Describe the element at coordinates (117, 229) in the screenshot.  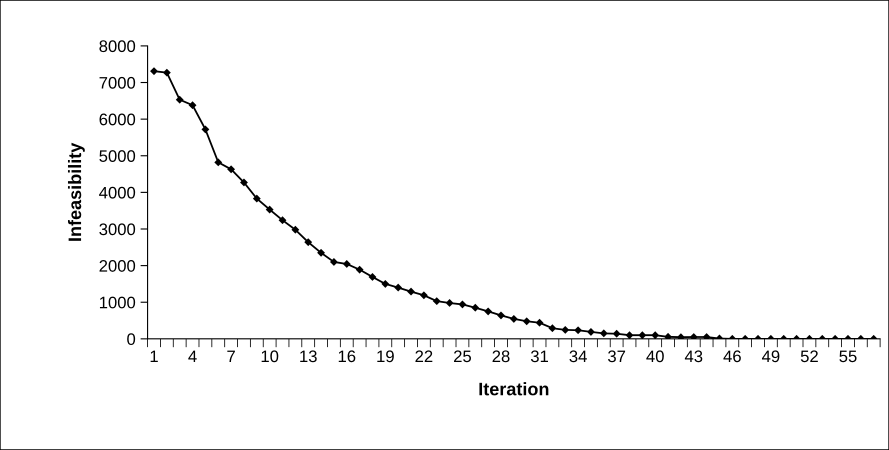
I see `y-tick-label: 3000` at that location.